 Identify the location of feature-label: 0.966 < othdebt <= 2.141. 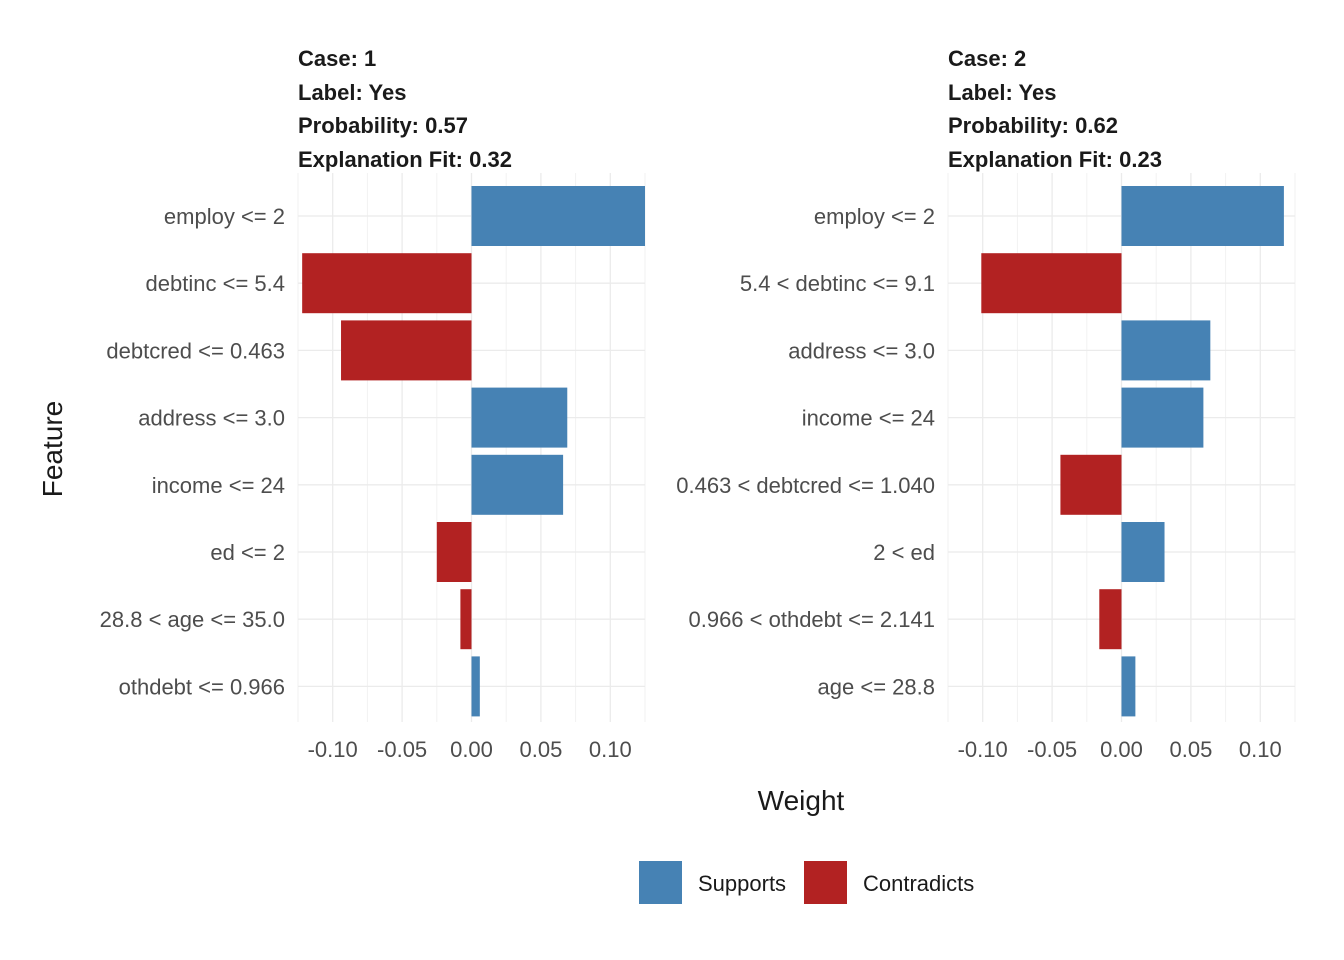
(811, 619).